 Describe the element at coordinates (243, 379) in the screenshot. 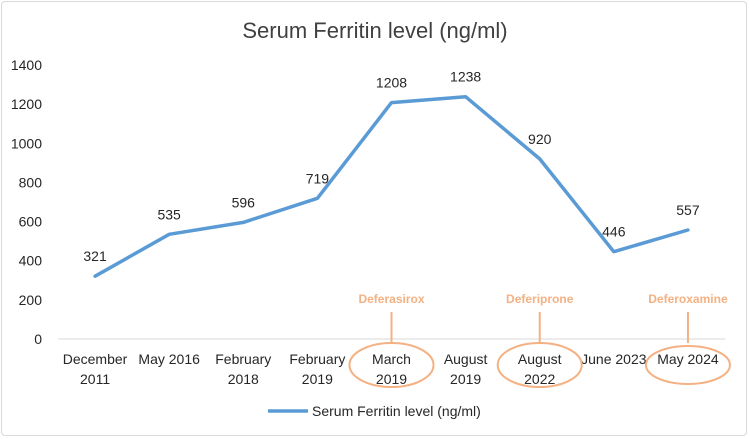

I see `x-category-line: 2018` at that location.